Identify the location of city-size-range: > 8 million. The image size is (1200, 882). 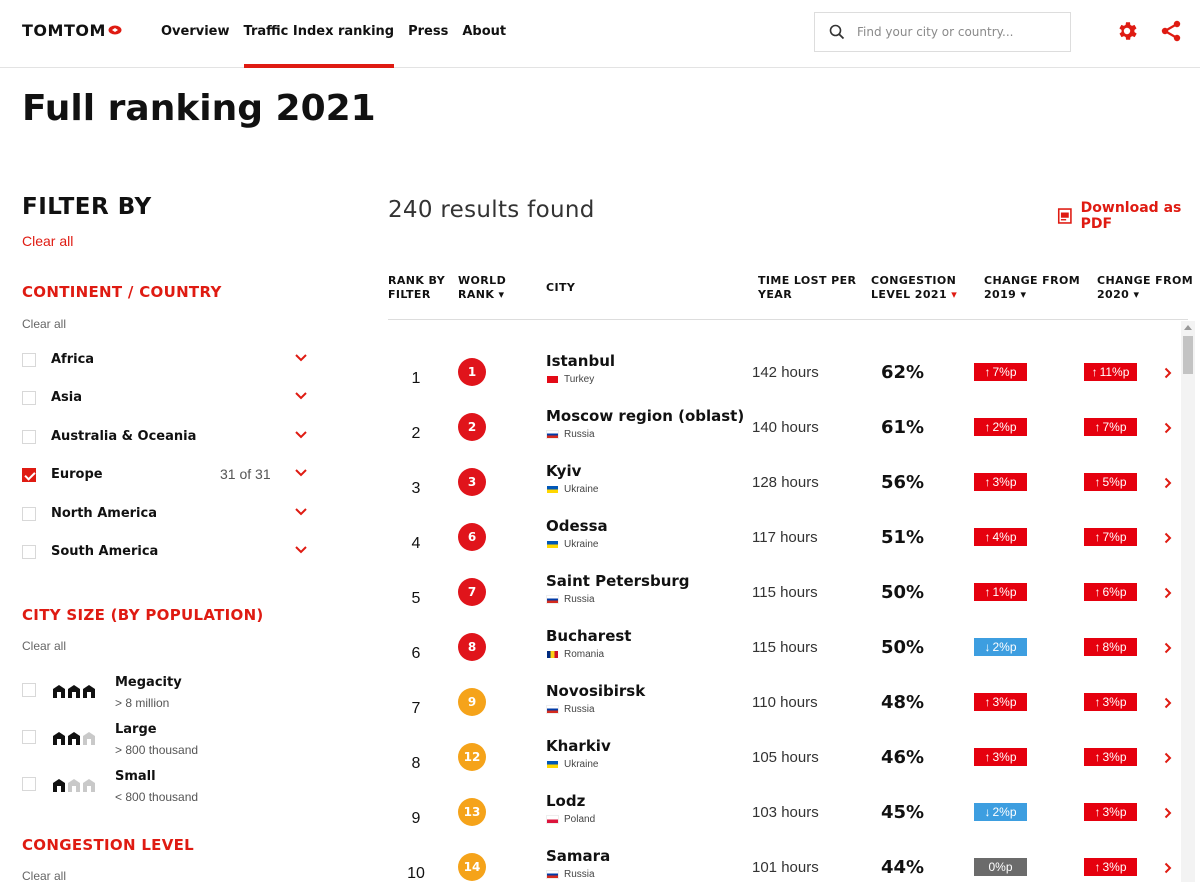
(142, 703).